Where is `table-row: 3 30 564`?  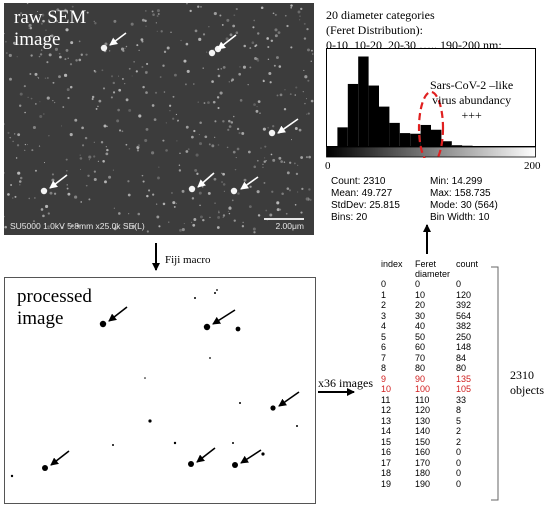
table-row: 3 30 564 is located at coordinates (433, 316).